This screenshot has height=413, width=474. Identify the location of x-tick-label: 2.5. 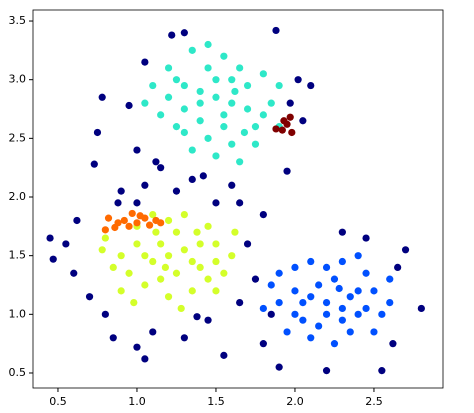
(374, 401).